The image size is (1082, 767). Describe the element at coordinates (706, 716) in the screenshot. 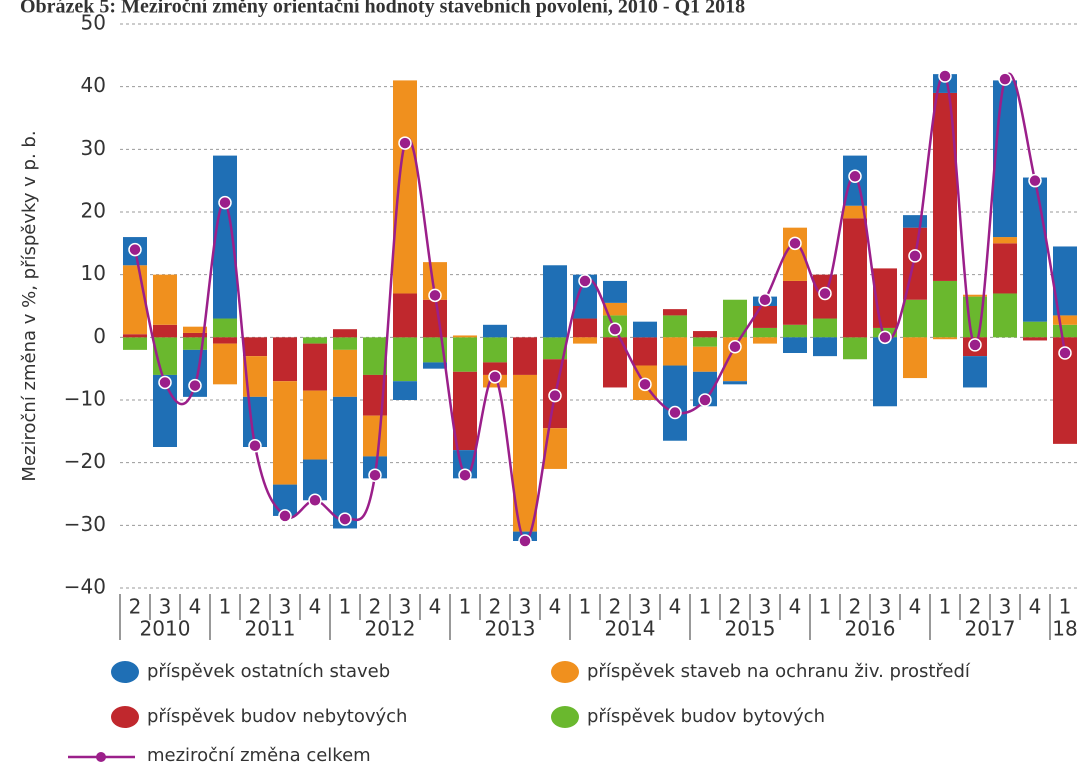

I see `legend-label: příspěvek budov bytových` at that location.